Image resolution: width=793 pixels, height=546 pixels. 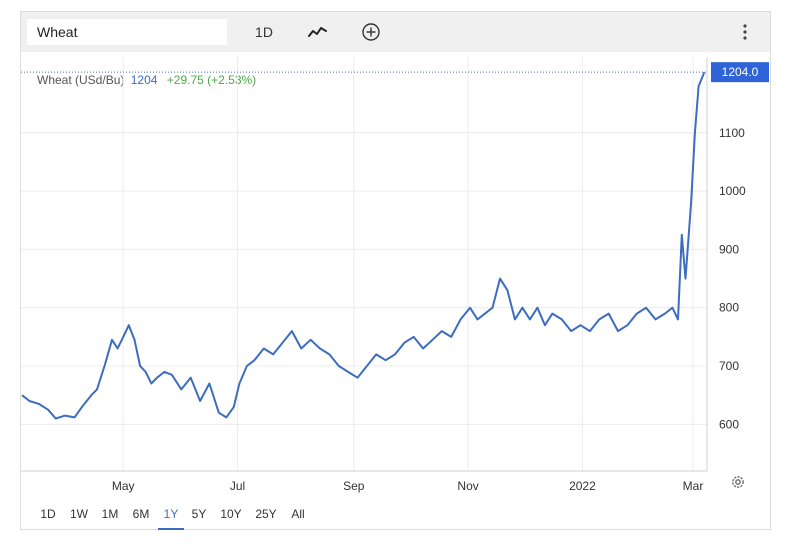 I want to click on y-tick-label: 600, so click(x=729, y=424).